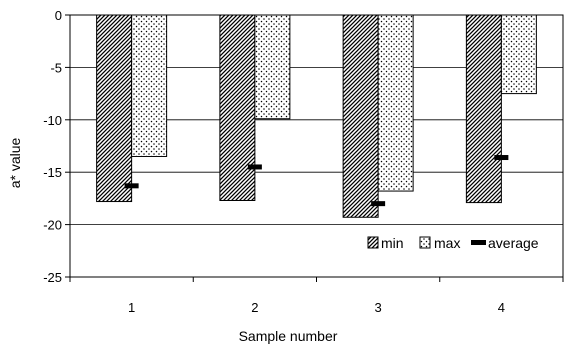  I want to click on x-axis-ticks: 1 2 3 4, so click(316, 296).